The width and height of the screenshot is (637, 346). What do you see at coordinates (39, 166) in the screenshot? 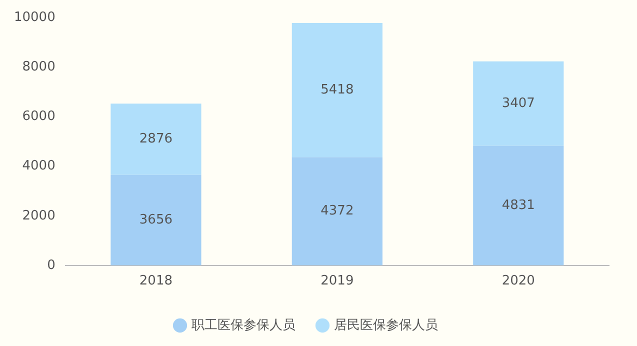
I see `y-tick-label: 4000` at bounding box center [39, 166].